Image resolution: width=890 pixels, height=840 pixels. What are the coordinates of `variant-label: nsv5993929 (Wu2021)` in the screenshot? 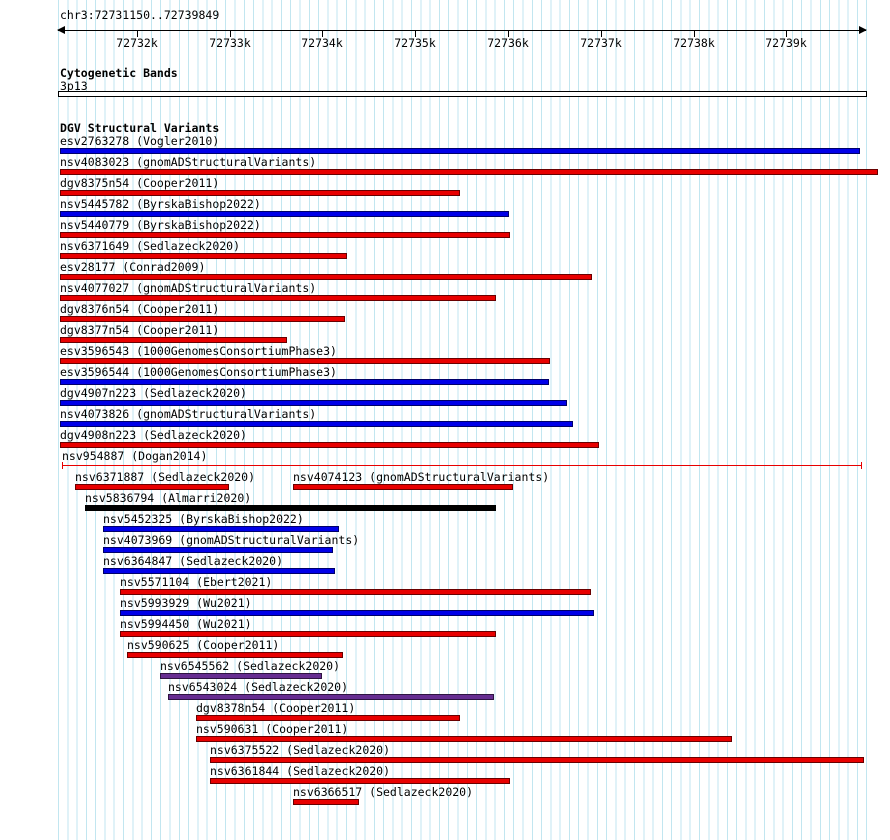 It's located at (186, 603).